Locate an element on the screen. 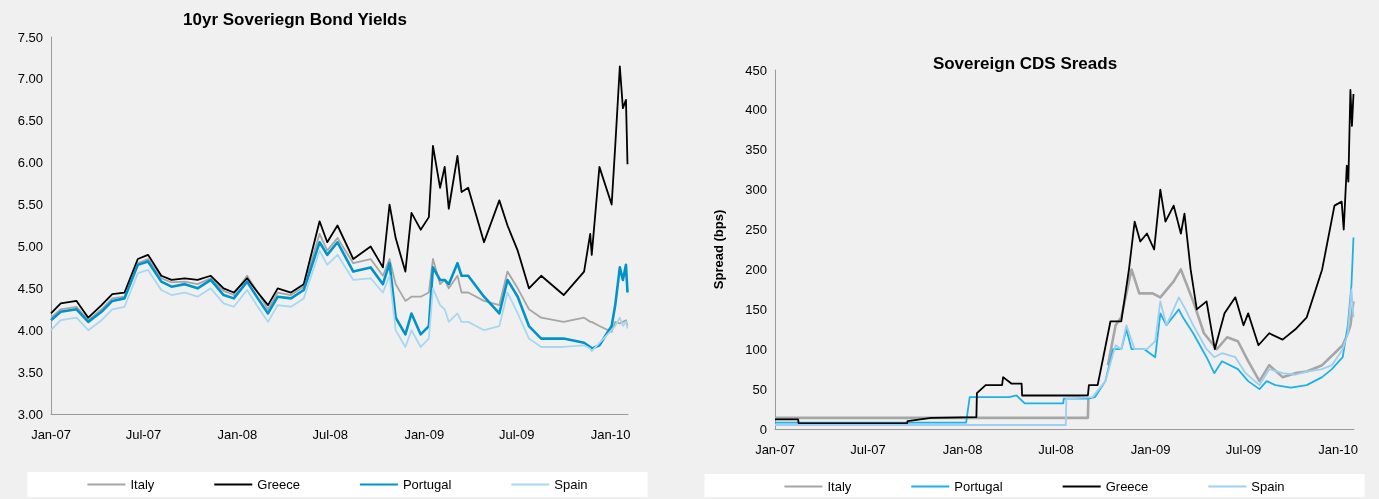  y-tick-label: 4.00 is located at coordinates (30, 330).